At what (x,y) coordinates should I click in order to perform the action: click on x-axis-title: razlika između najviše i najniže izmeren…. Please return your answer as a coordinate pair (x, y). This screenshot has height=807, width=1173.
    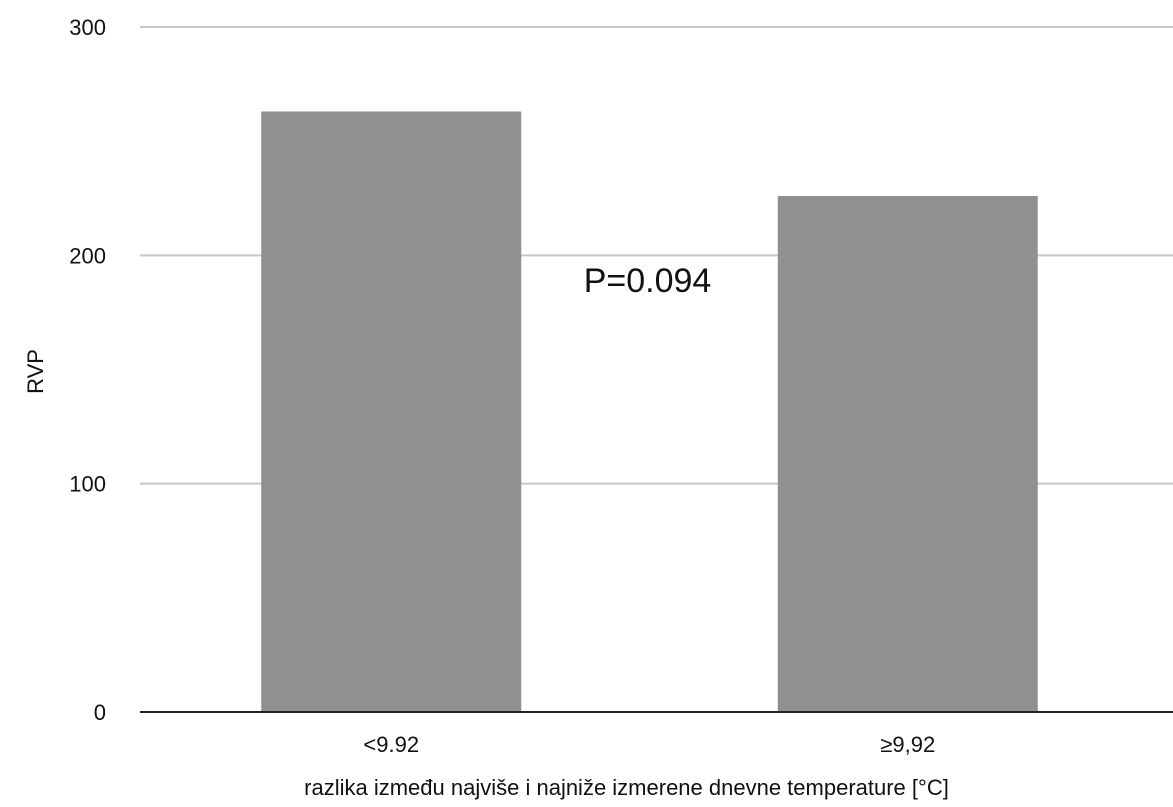
    Looking at the image, I should click on (626, 787).